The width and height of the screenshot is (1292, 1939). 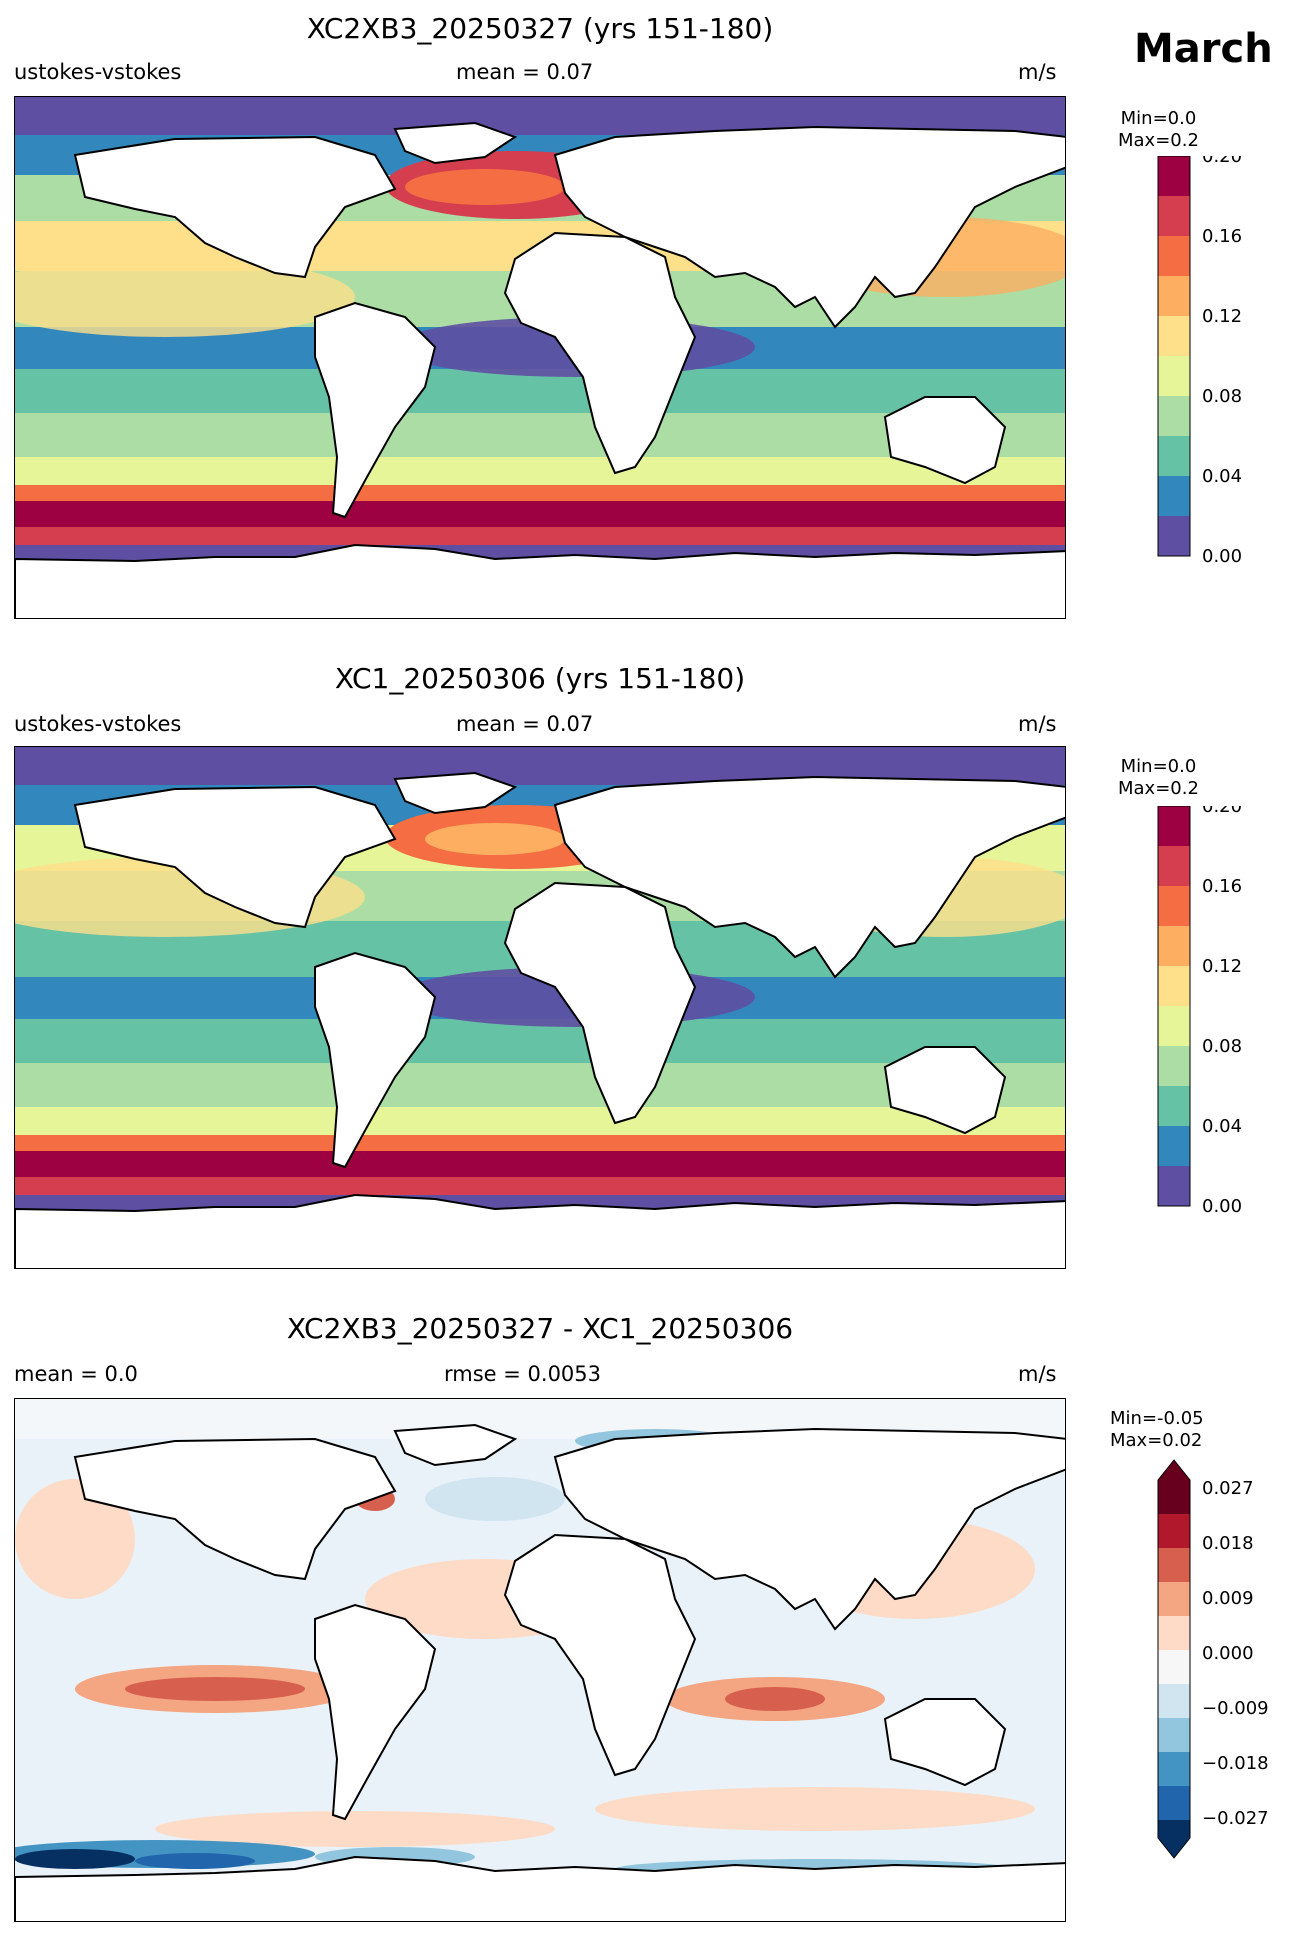 I want to click on panel2-tick: 0.16, so click(x=1222, y=886).